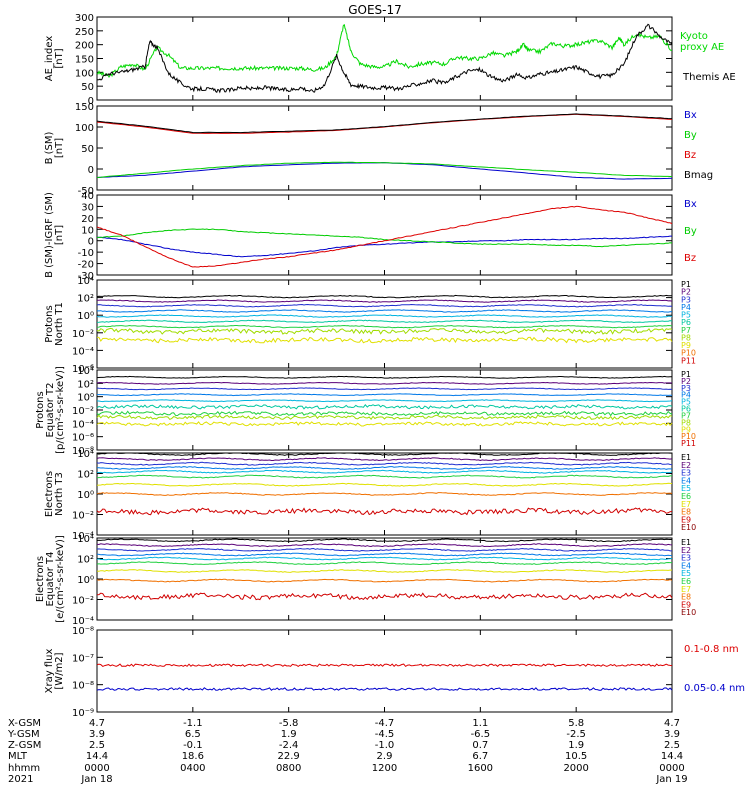 The height and width of the screenshot is (800, 750). I want to click on series-line-e3, so click(384, 463).